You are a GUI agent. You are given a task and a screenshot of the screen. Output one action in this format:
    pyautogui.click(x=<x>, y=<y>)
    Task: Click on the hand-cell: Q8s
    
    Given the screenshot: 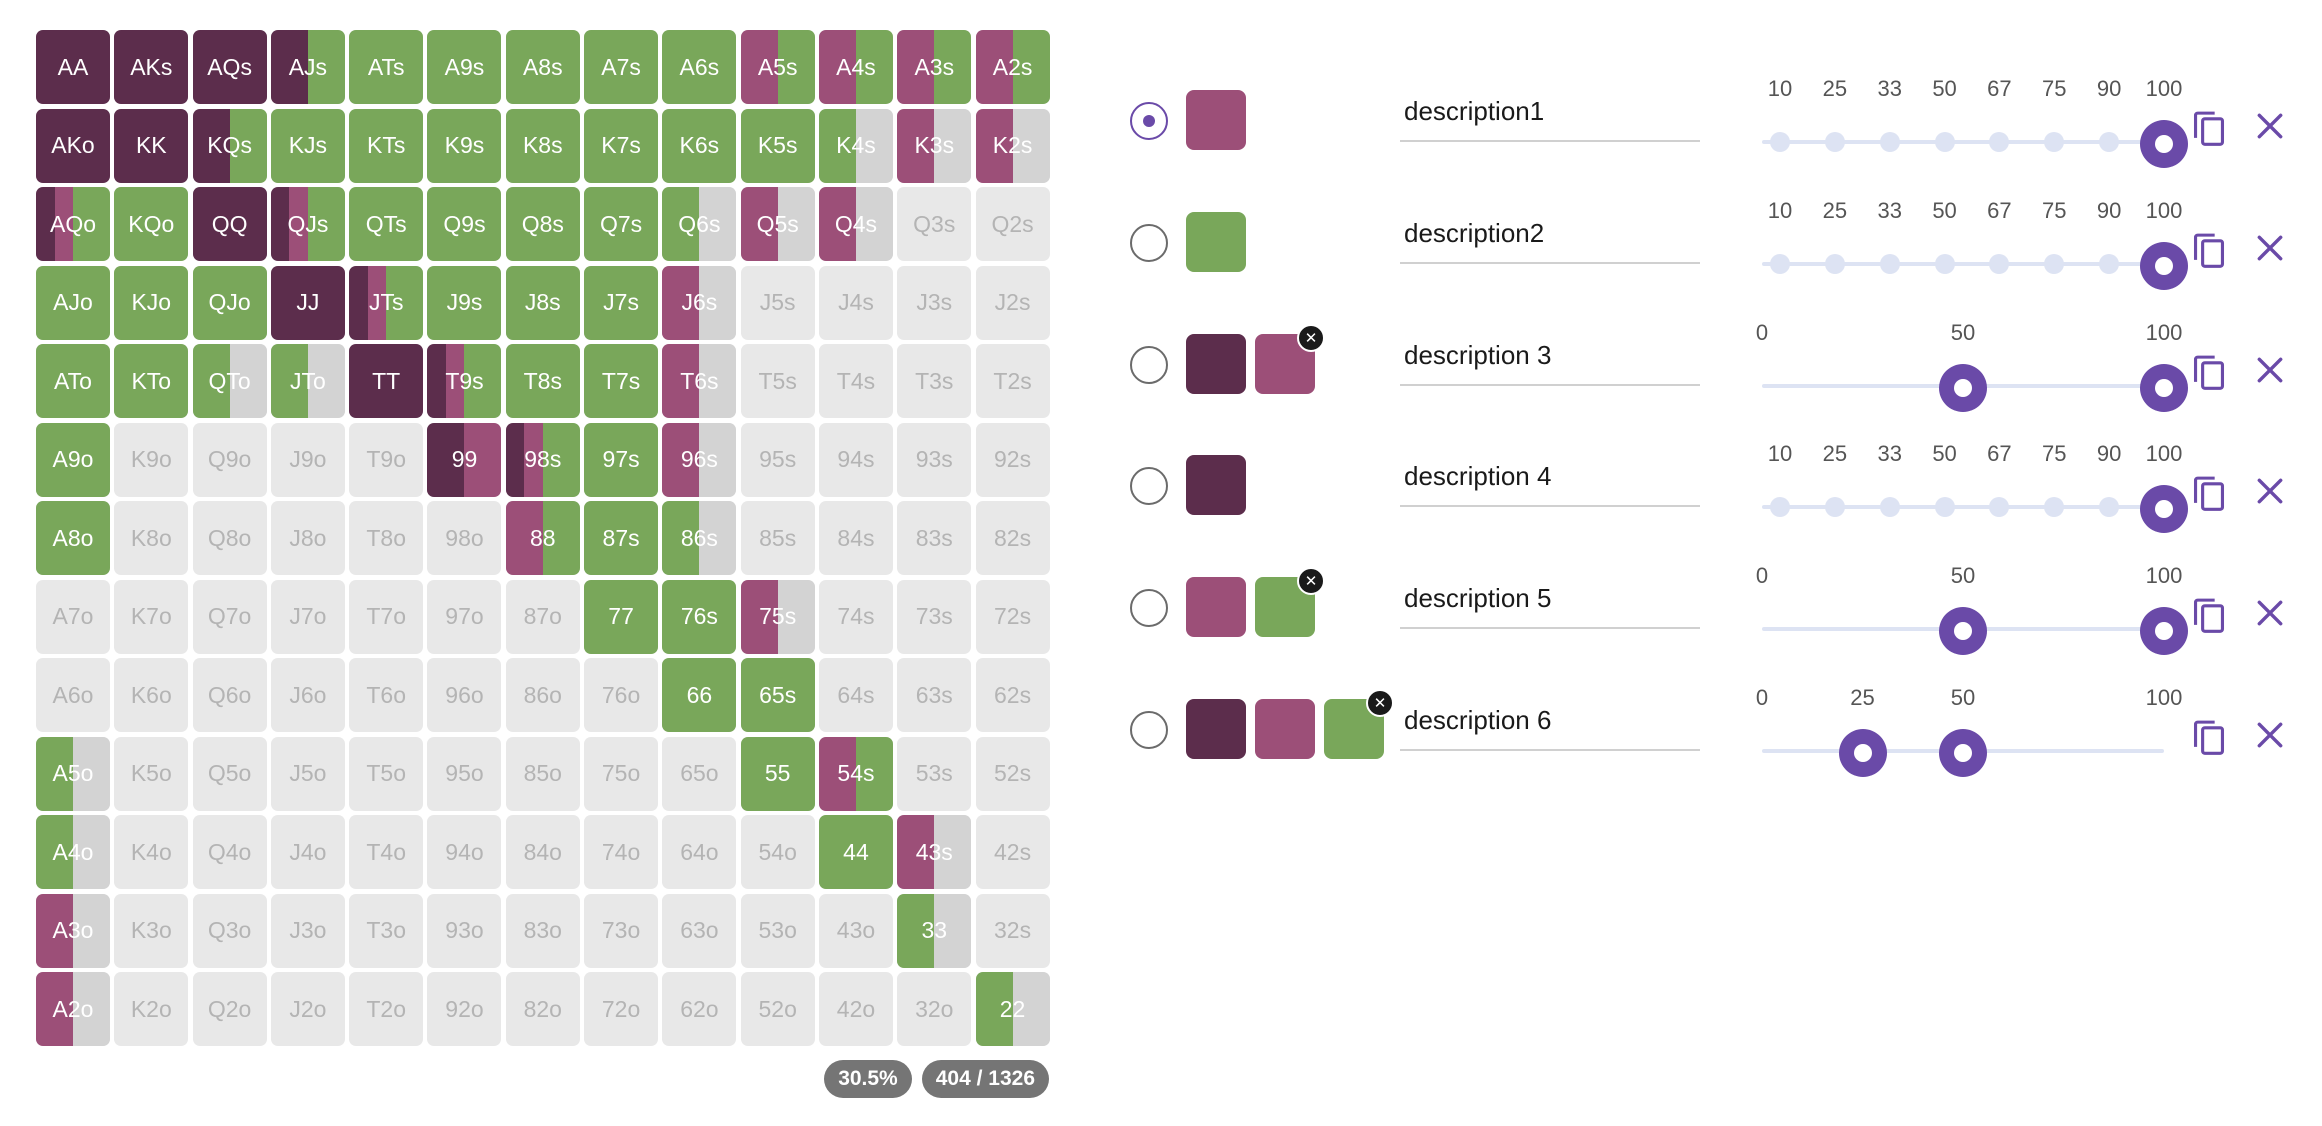 What is the action you would take?
    pyautogui.click(x=542, y=224)
    